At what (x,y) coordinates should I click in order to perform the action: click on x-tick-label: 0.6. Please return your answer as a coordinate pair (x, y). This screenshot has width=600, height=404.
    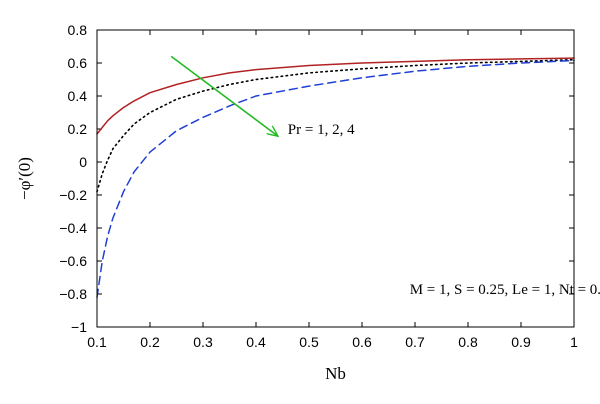
    Looking at the image, I should click on (362, 342).